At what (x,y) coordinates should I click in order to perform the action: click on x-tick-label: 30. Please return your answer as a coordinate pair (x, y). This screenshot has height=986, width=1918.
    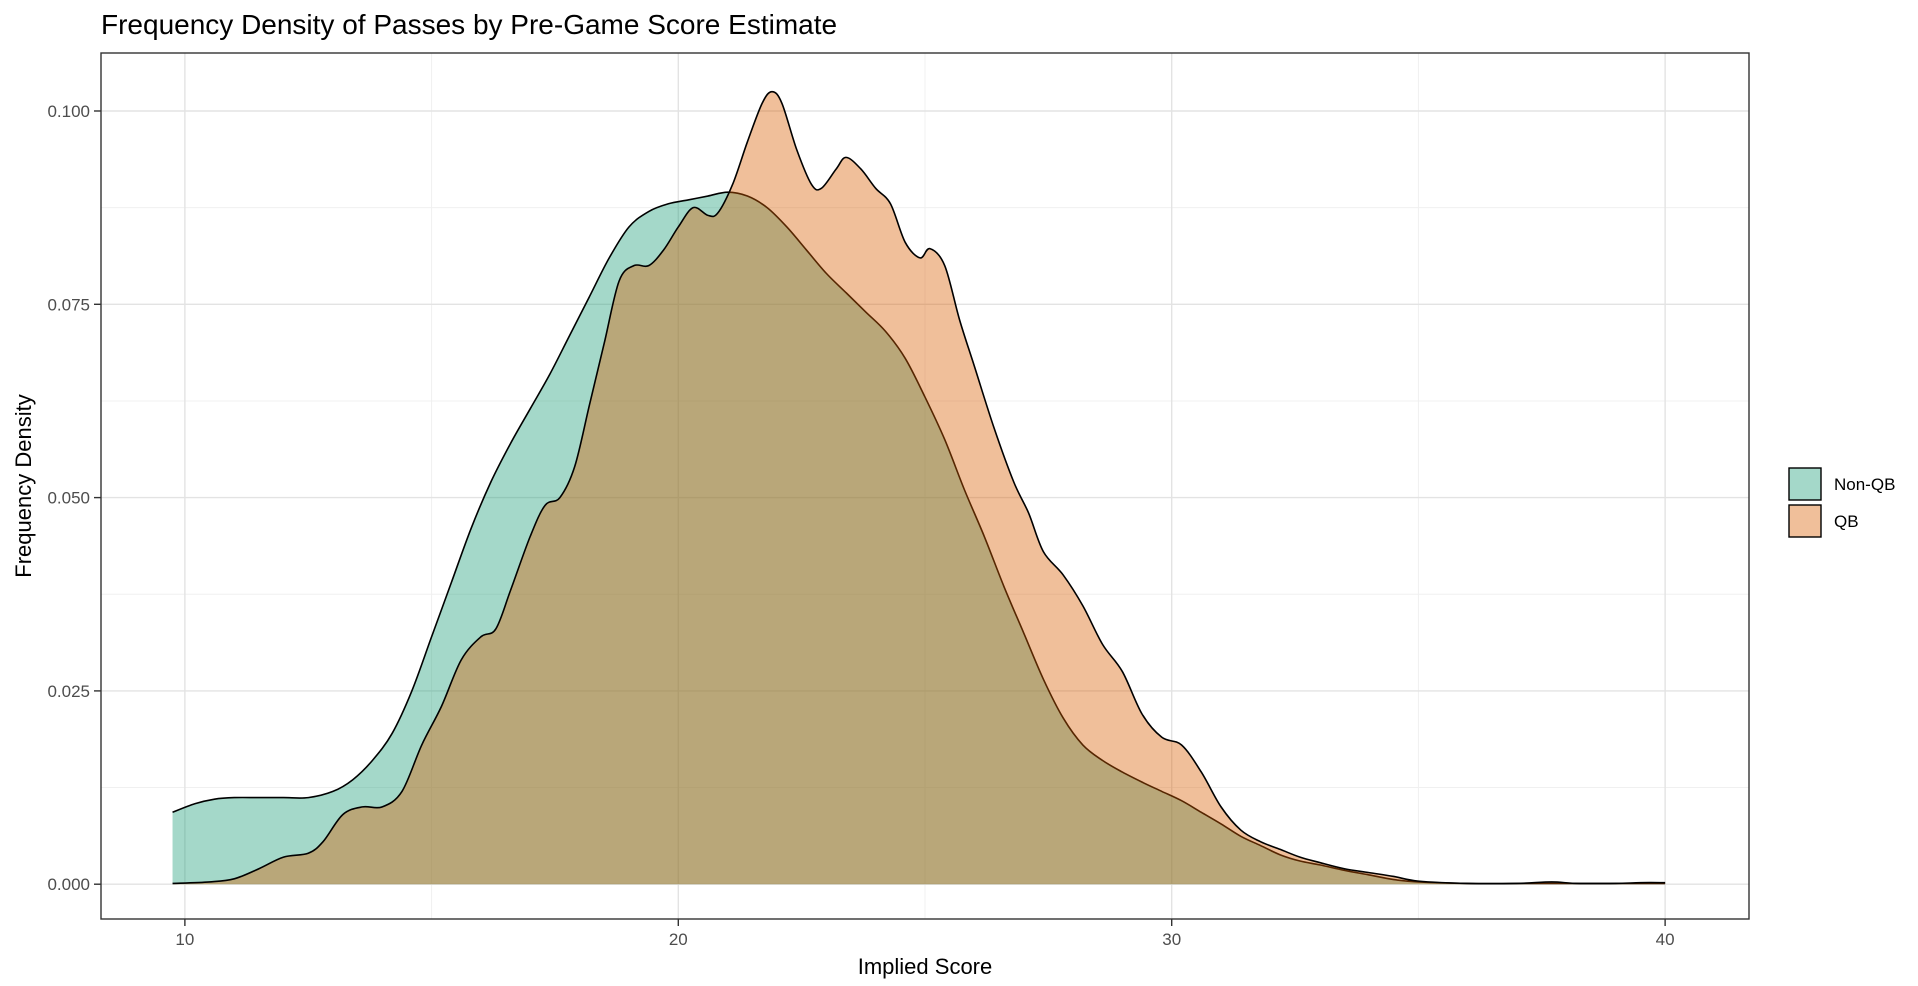
    Looking at the image, I should click on (1171, 939).